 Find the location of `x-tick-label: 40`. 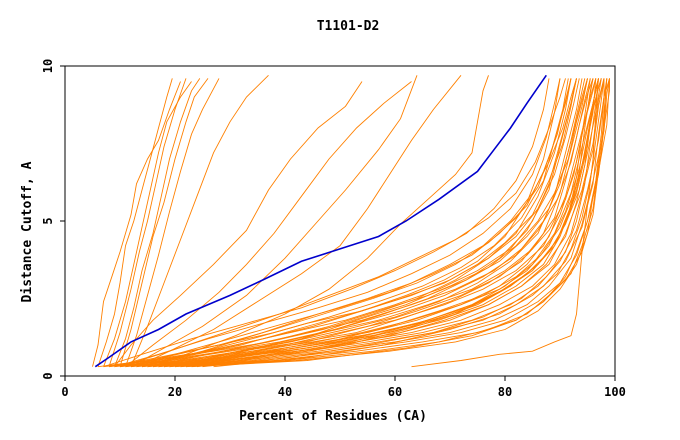

x-tick-label: 40 is located at coordinates (285, 392).